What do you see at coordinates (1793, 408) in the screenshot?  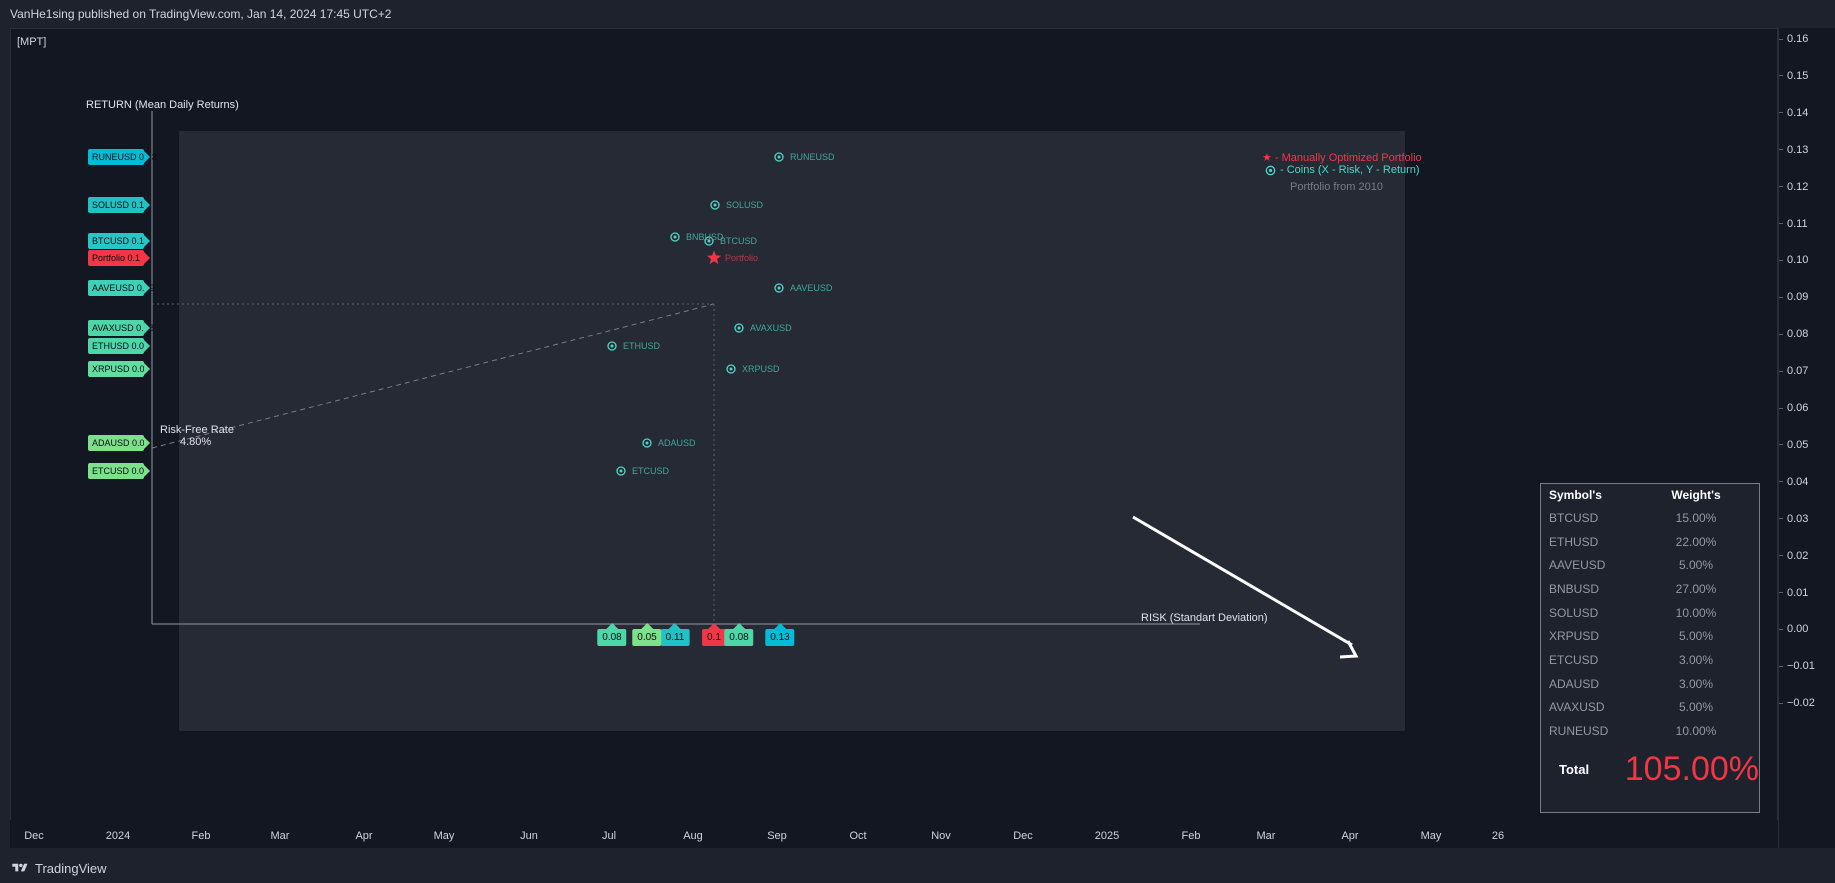 I see `price-axis-tick: 0.06` at bounding box center [1793, 408].